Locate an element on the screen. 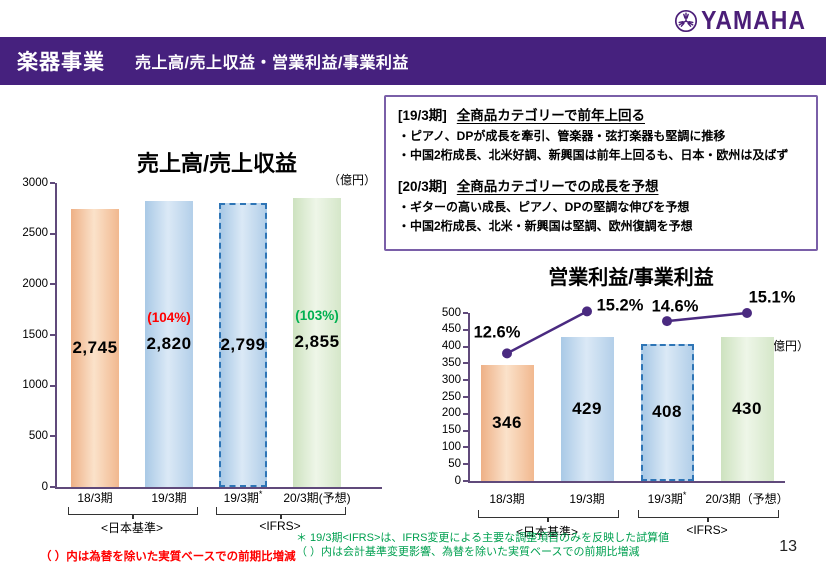  y-tick-label: 250 is located at coordinates (451, 396).